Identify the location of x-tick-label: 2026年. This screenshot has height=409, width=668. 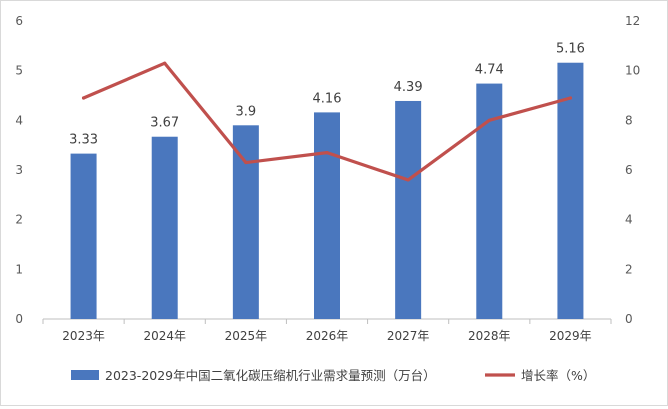
(327, 336).